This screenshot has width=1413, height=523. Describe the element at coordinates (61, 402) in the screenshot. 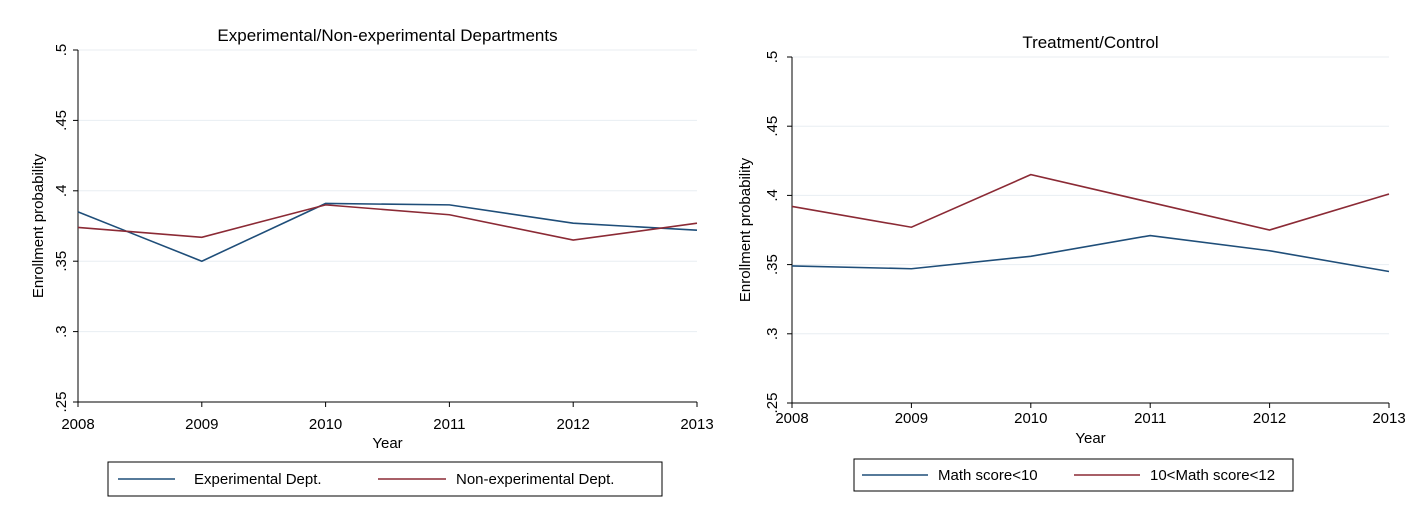

I see `left-ytick-label: .25` at that location.